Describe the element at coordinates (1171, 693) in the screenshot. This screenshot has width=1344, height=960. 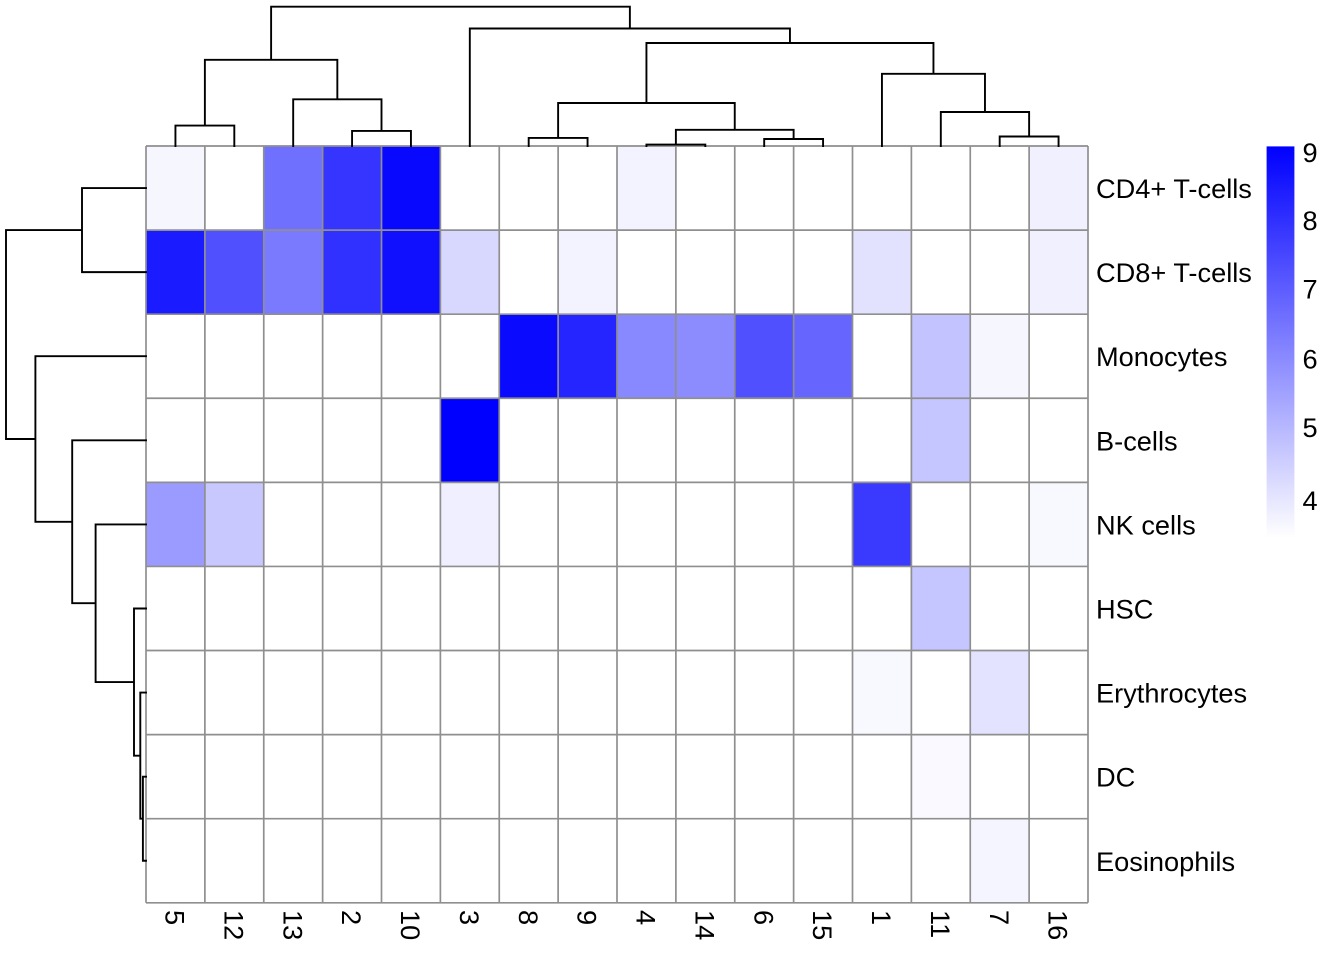
I see `svg-text: Erythrocytes` at that location.